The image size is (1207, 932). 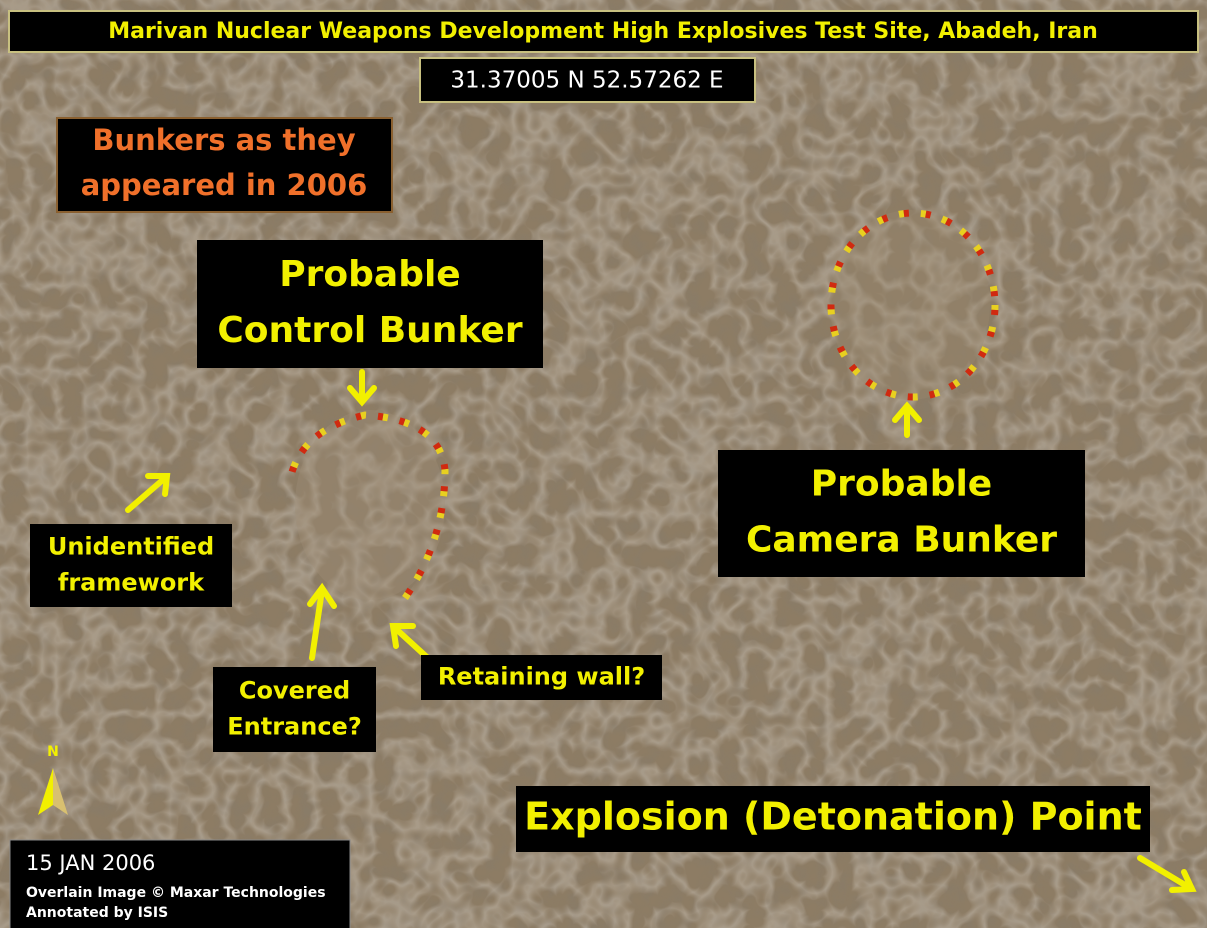 I want to click on control-bunker-ground, so click(x=370, y=505).